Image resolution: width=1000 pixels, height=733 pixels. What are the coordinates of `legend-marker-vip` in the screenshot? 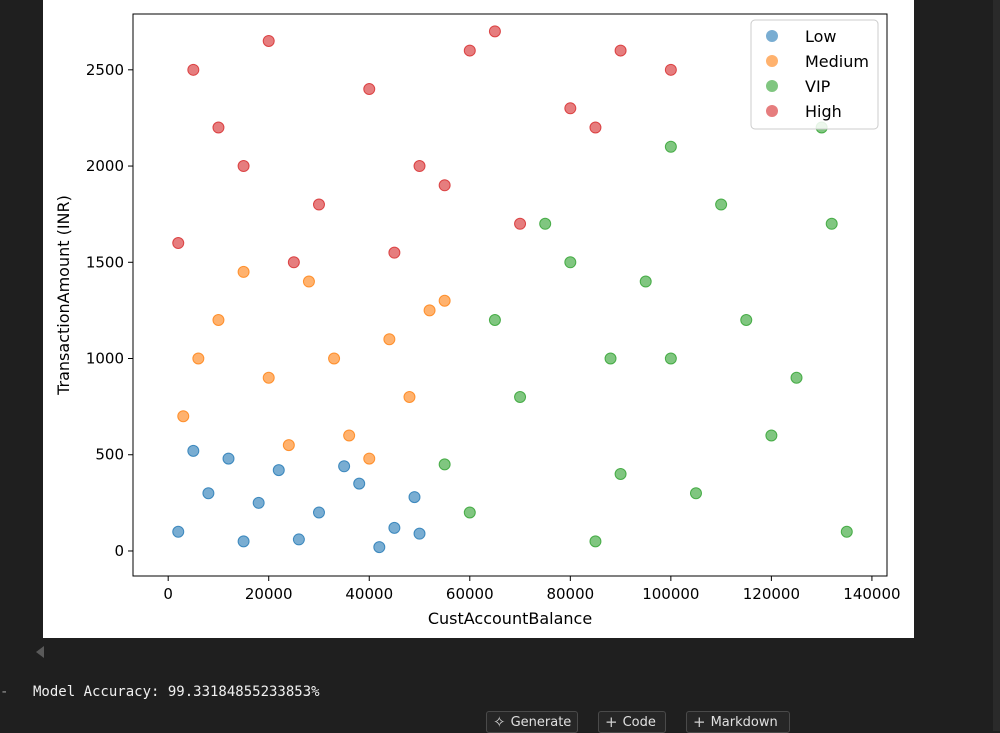 It's located at (772, 86).